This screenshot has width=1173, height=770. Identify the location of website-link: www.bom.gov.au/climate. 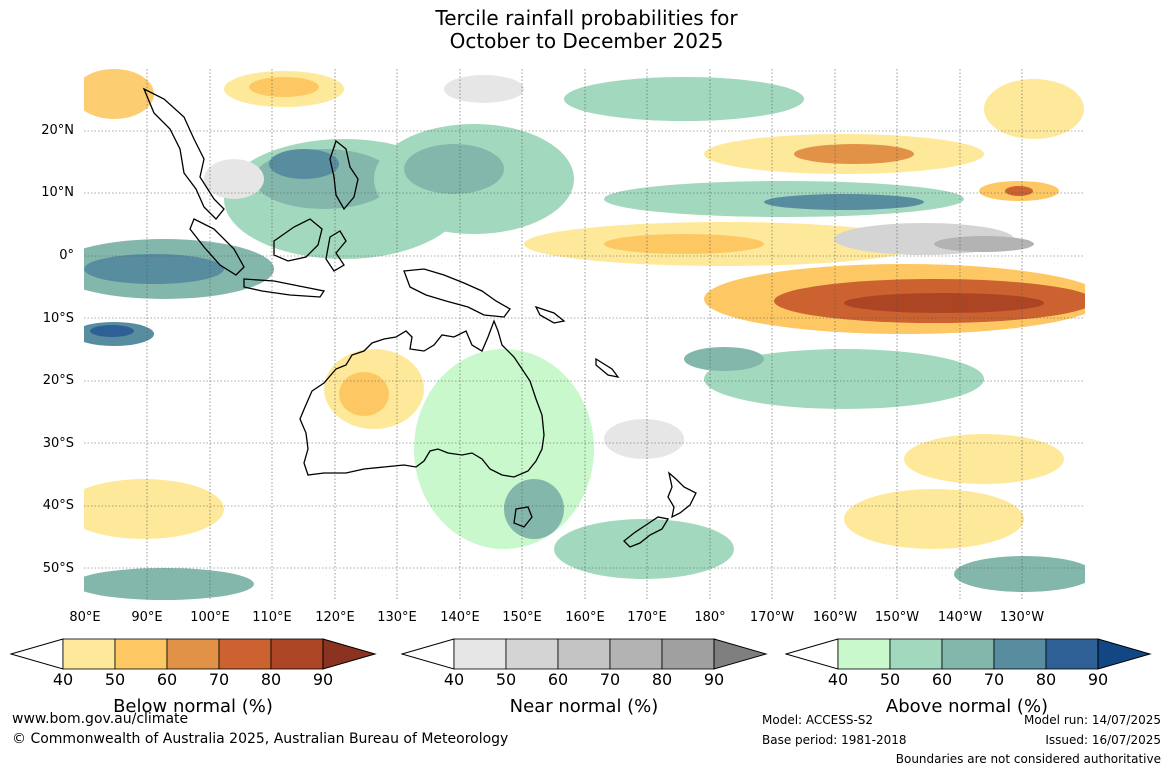
(100, 719).